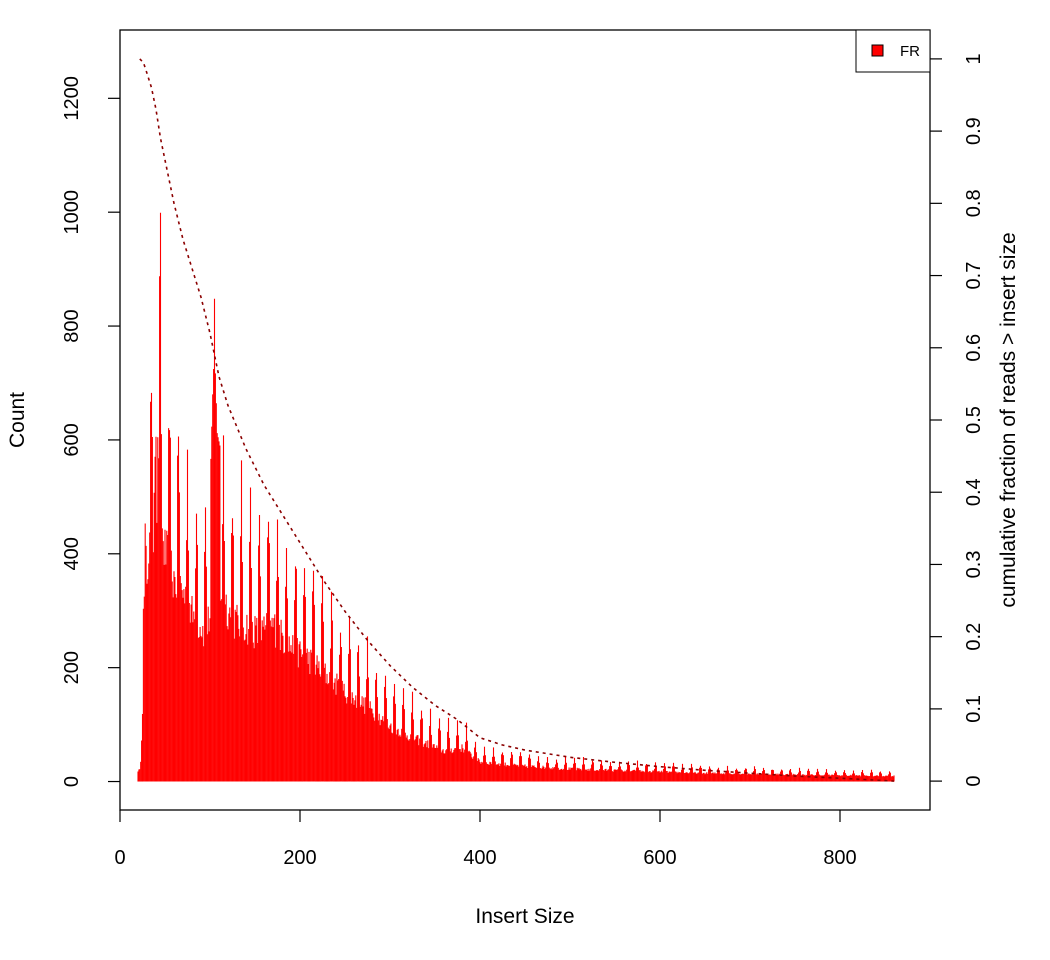 The image size is (1050, 960). I want to click on legend-label: FR, so click(910, 51).